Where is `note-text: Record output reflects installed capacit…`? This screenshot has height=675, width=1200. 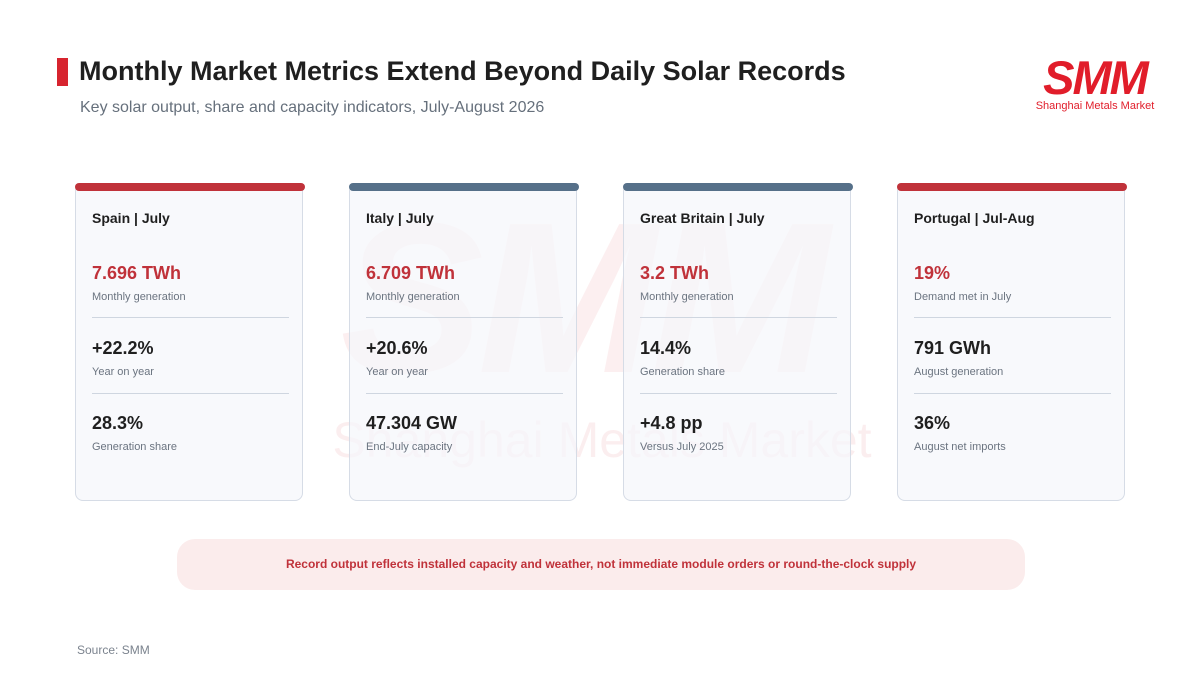
note-text: Record output reflects installed capacit… is located at coordinates (601, 564).